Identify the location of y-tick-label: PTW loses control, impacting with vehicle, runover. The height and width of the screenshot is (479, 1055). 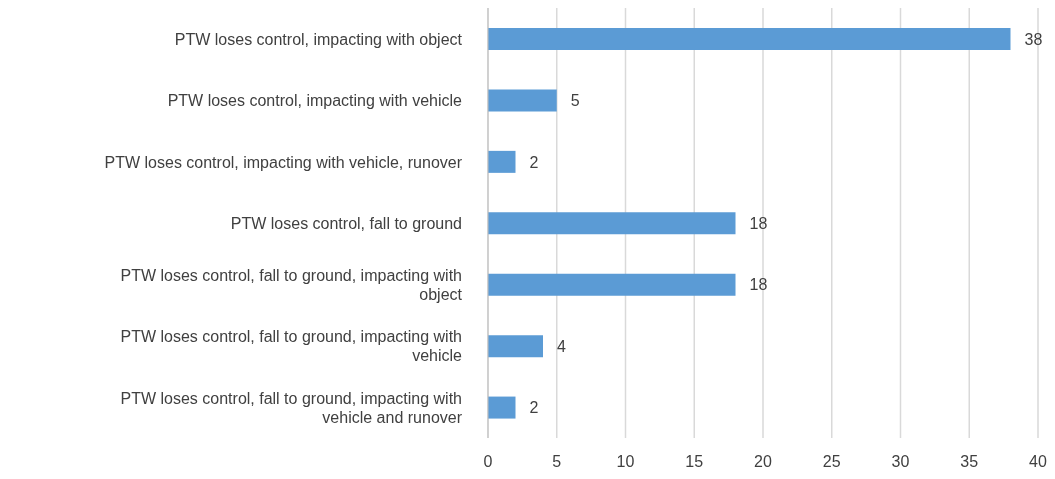
(283, 162).